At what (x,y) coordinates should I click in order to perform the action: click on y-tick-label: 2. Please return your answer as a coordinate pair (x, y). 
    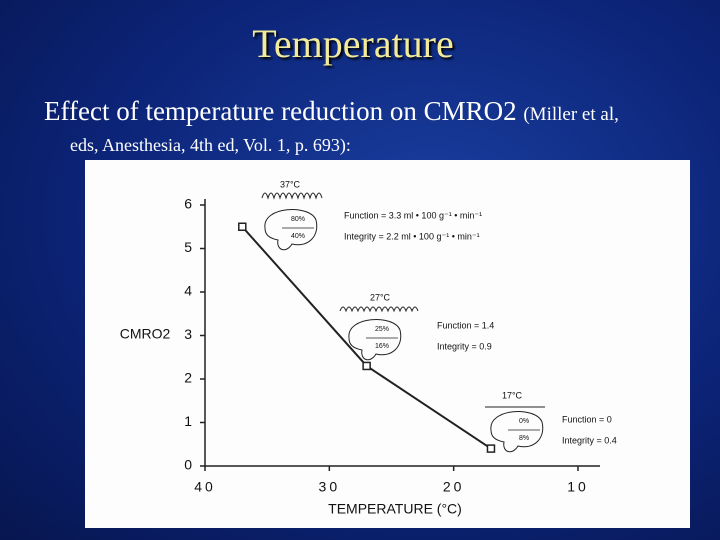
    Looking at the image, I should click on (188, 378).